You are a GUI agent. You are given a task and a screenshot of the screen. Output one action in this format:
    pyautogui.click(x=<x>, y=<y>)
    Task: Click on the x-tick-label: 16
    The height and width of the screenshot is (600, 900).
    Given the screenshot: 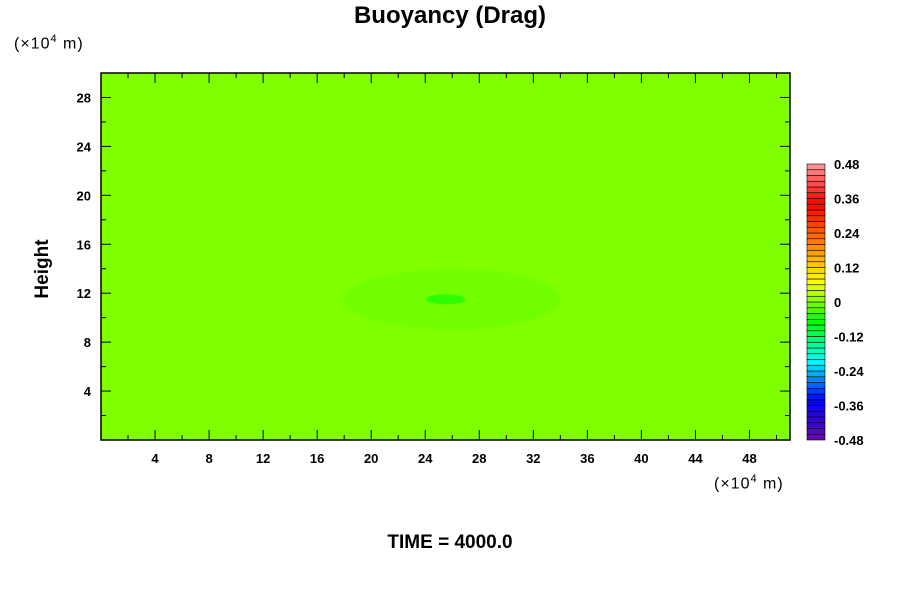 What is the action you would take?
    pyautogui.click(x=317, y=458)
    